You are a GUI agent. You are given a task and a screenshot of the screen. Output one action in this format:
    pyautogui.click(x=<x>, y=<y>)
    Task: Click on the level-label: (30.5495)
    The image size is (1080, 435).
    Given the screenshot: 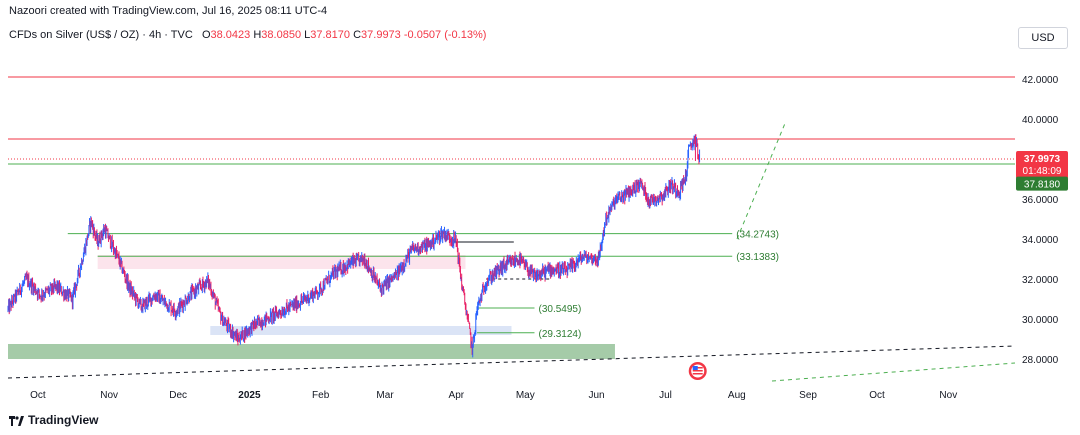 What is the action you would take?
    pyautogui.click(x=559, y=309)
    